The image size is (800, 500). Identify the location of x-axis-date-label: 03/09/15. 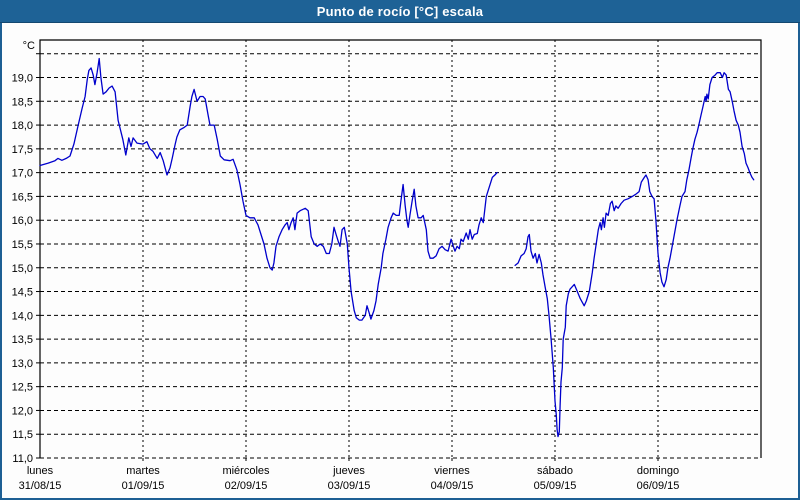
(349, 486).